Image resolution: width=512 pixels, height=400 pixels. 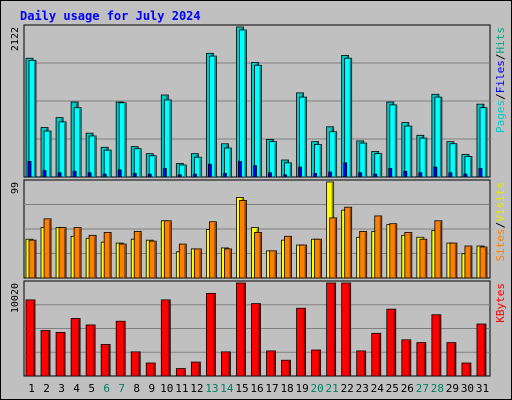 What do you see at coordinates (227, 388) in the screenshot?
I see `day-label-14: 14` at bounding box center [227, 388].